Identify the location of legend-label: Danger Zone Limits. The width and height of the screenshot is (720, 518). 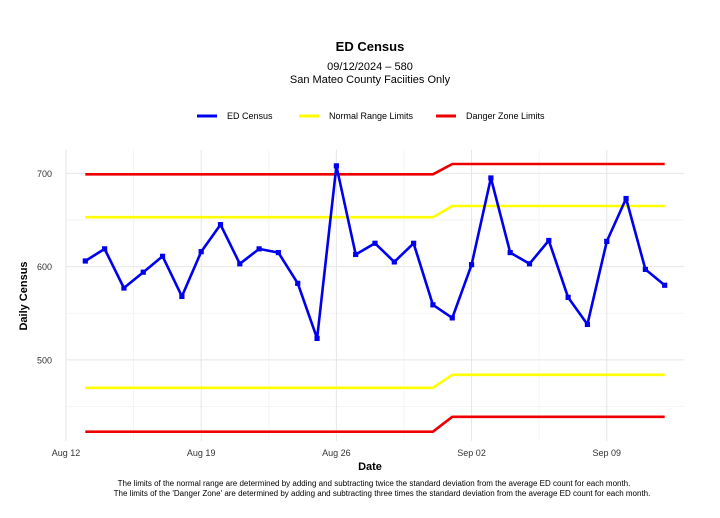
(505, 116).